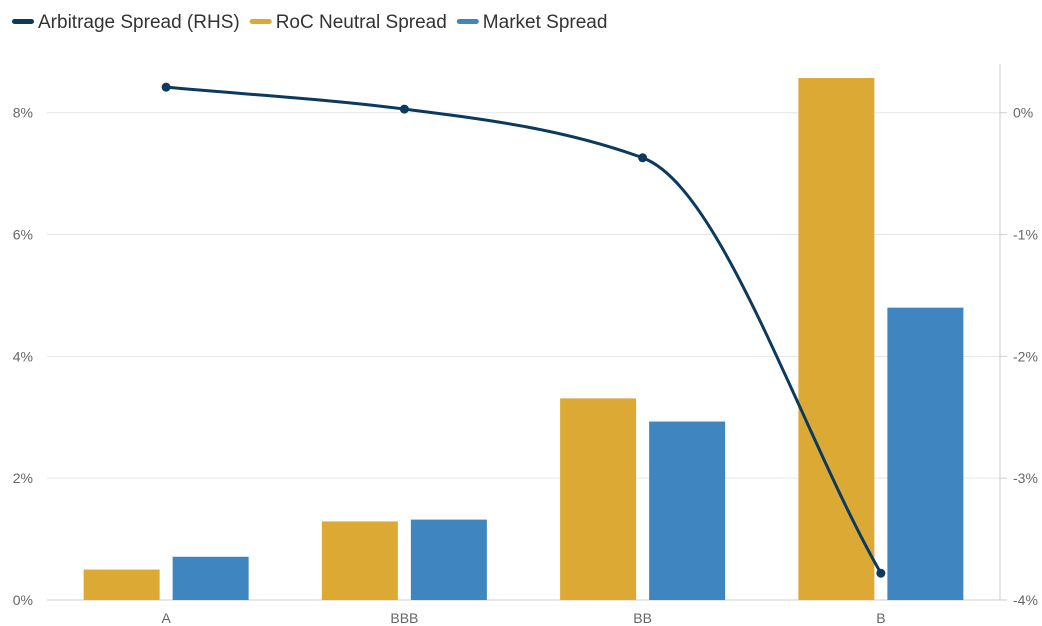 This screenshot has height=626, width=1042. What do you see at coordinates (880, 618) in the screenshot?
I see `x-tick-label: B` at bounding box center [880, 618].